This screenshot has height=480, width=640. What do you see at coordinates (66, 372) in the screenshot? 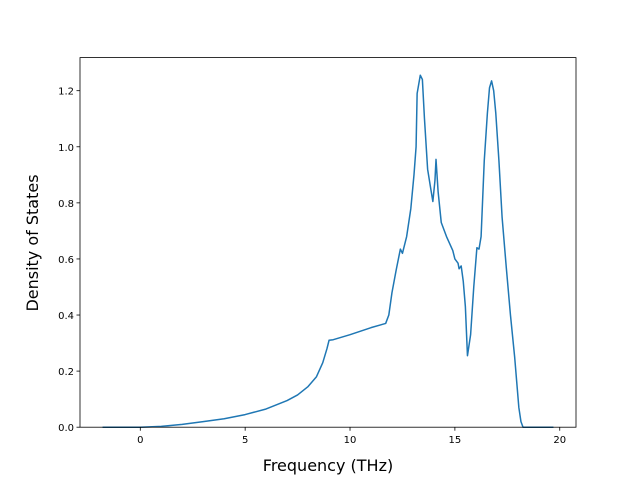
I see `y-tick-label: 0.2` at bounding box center [66, 372].